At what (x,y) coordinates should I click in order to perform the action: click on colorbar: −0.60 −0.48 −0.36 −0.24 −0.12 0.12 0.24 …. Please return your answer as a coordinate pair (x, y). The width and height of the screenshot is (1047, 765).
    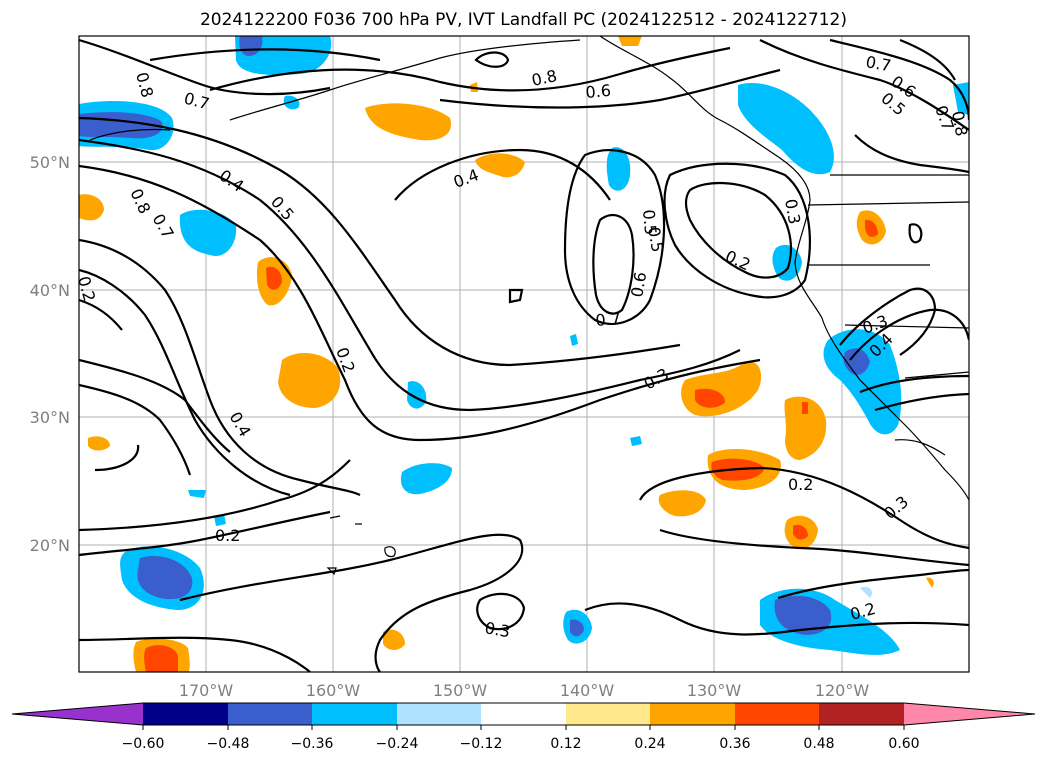
    Looking at the image, I should click on (523, 727).